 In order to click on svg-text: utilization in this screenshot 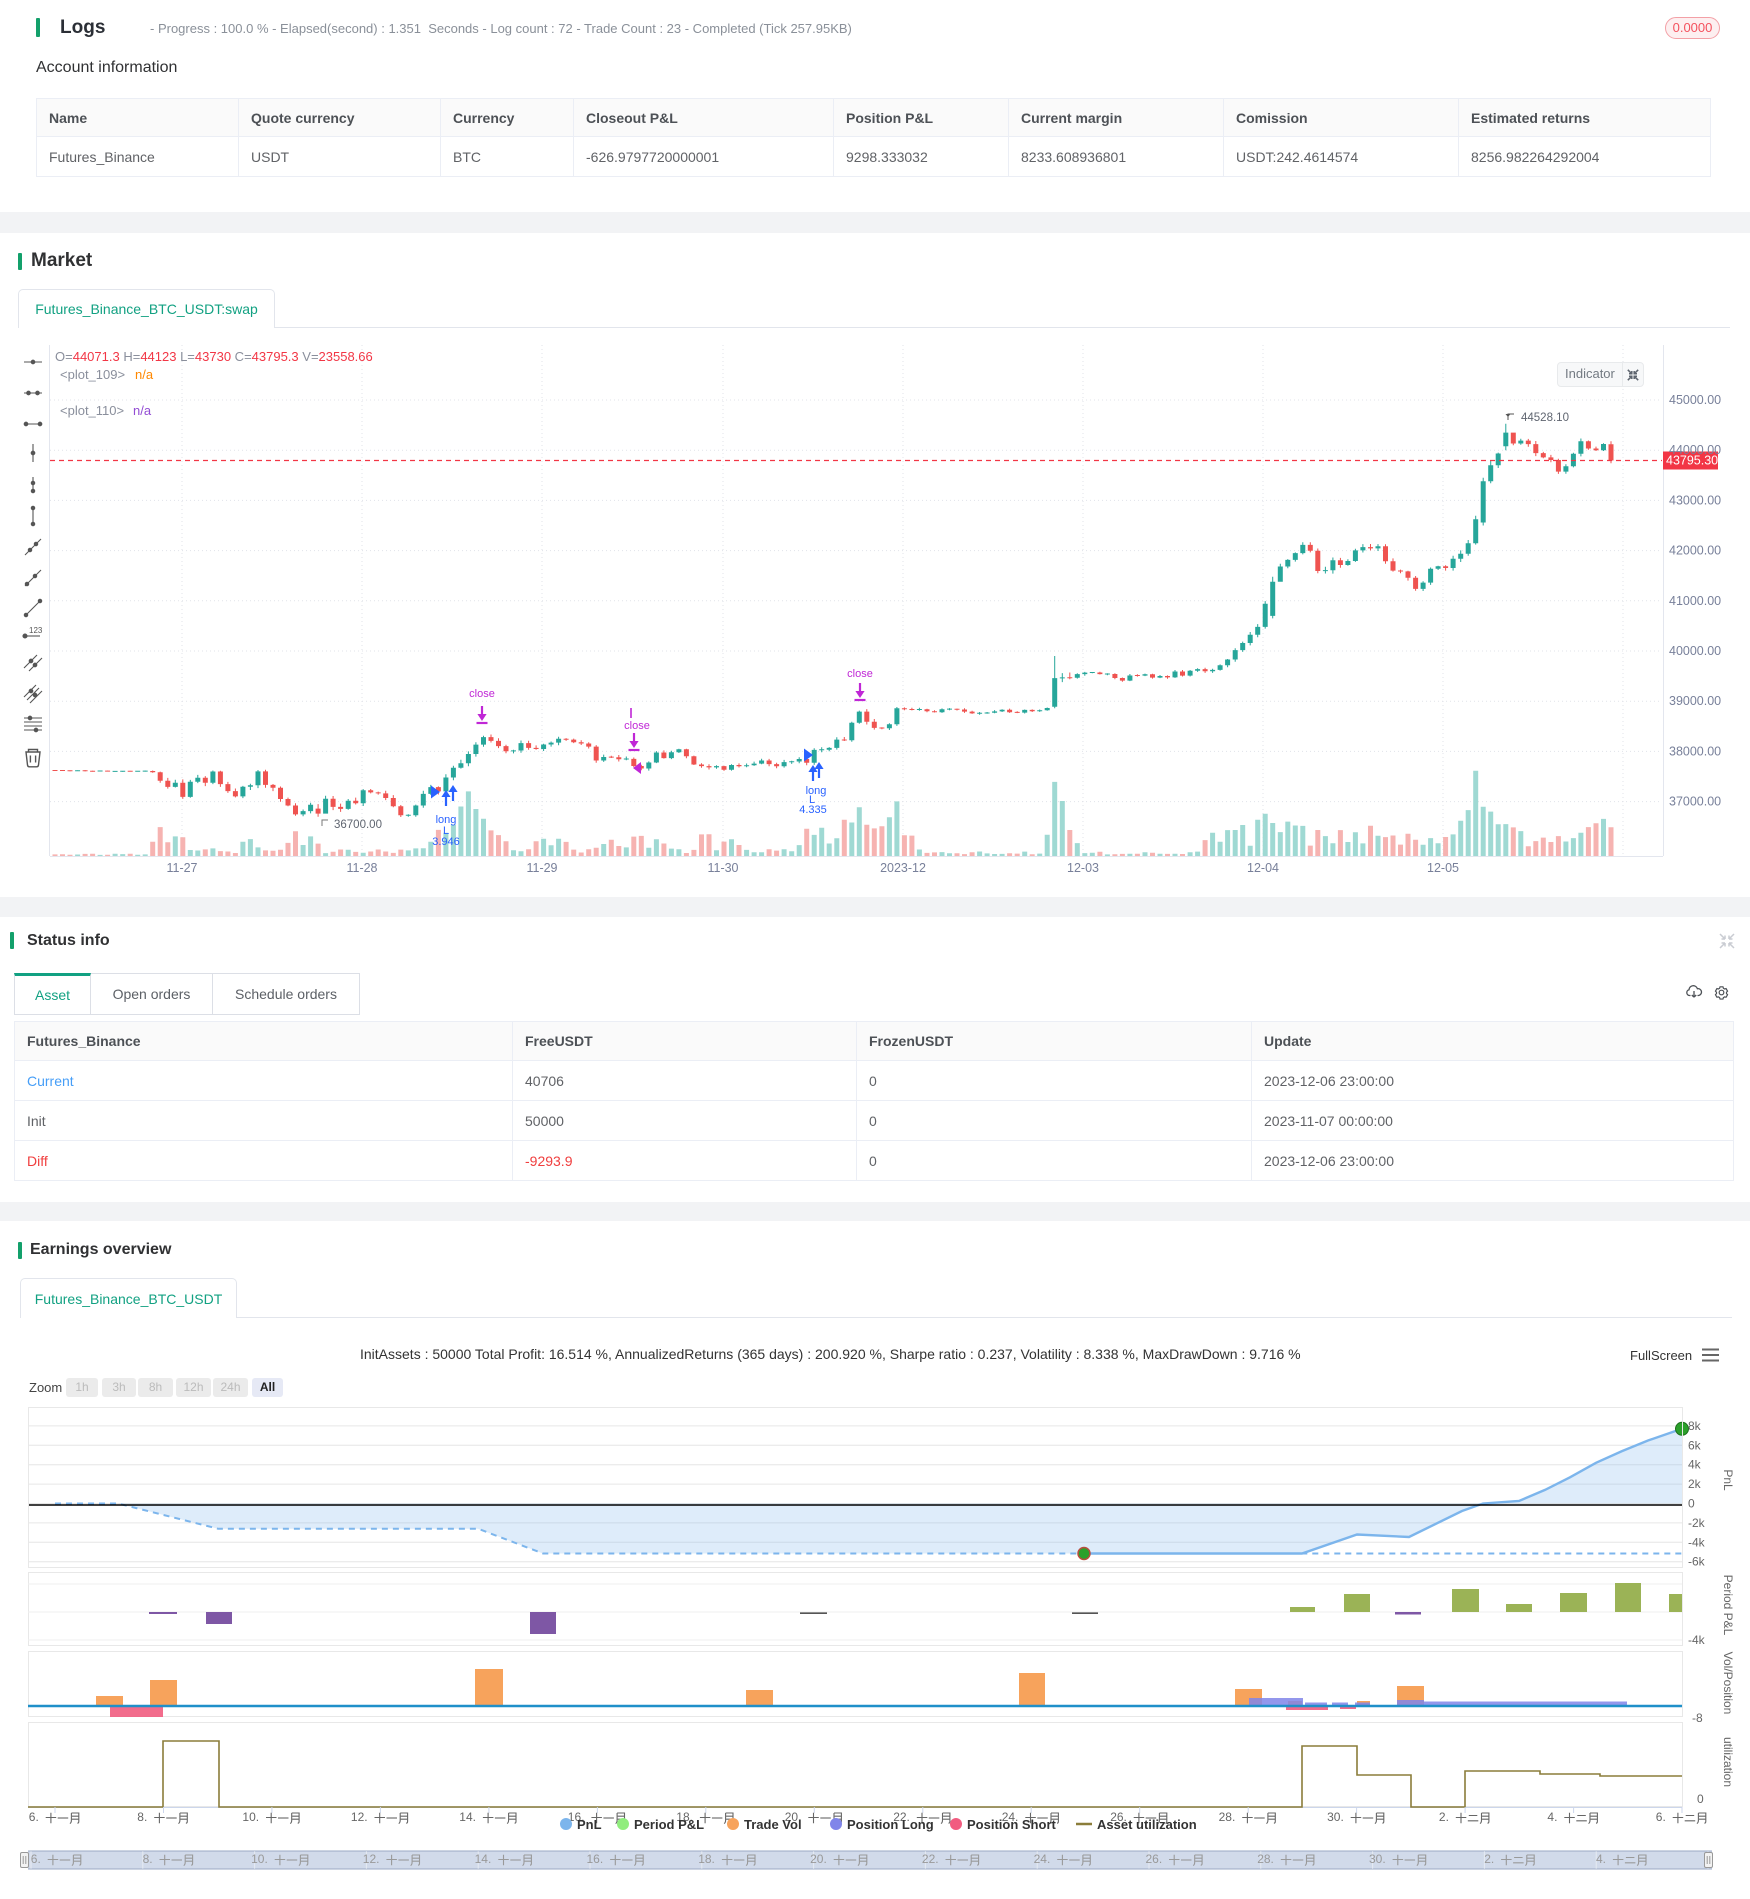, I will do `click(1728, 1762)`.